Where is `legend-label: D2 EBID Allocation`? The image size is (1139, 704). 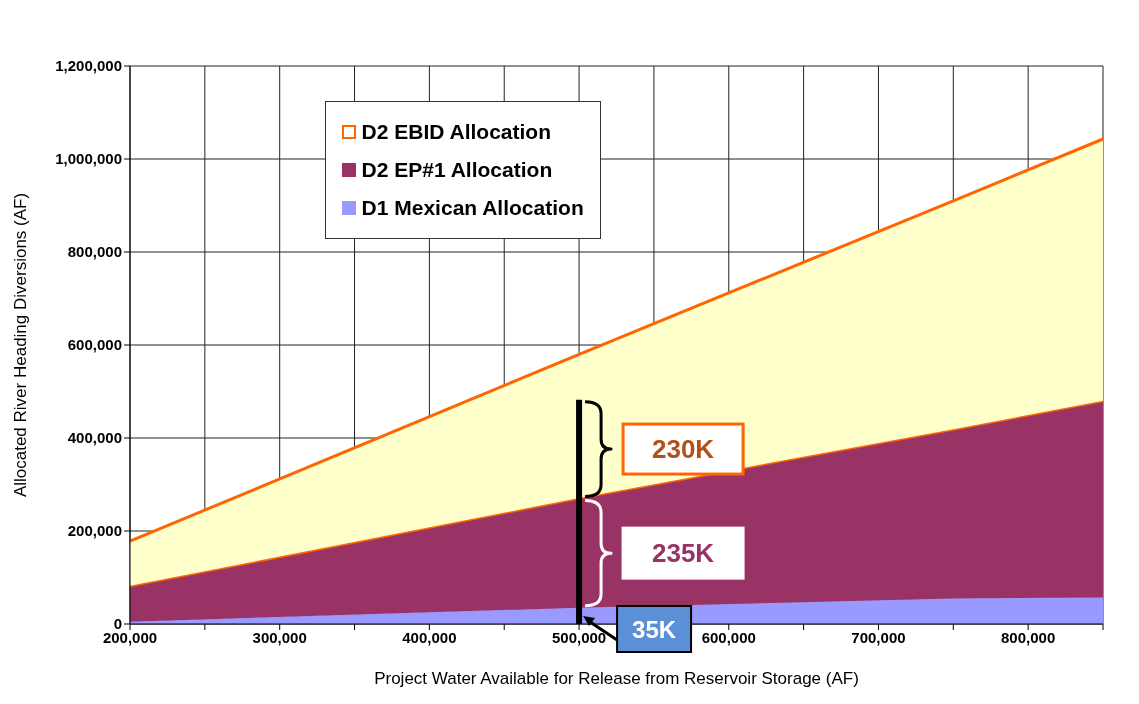
legend-label: D2 EBID Allocation is located at coordinates (456, 132).